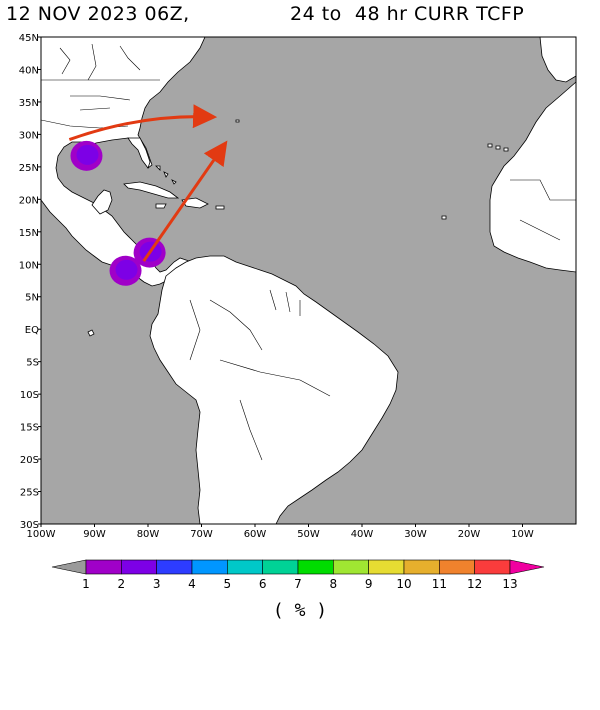 Image resolution: width=600 pixels, height=710 pixels. Describe the element at coordinates (228, 584) in the screenshot. I see `colorbar-tick-label: 5` at that location.